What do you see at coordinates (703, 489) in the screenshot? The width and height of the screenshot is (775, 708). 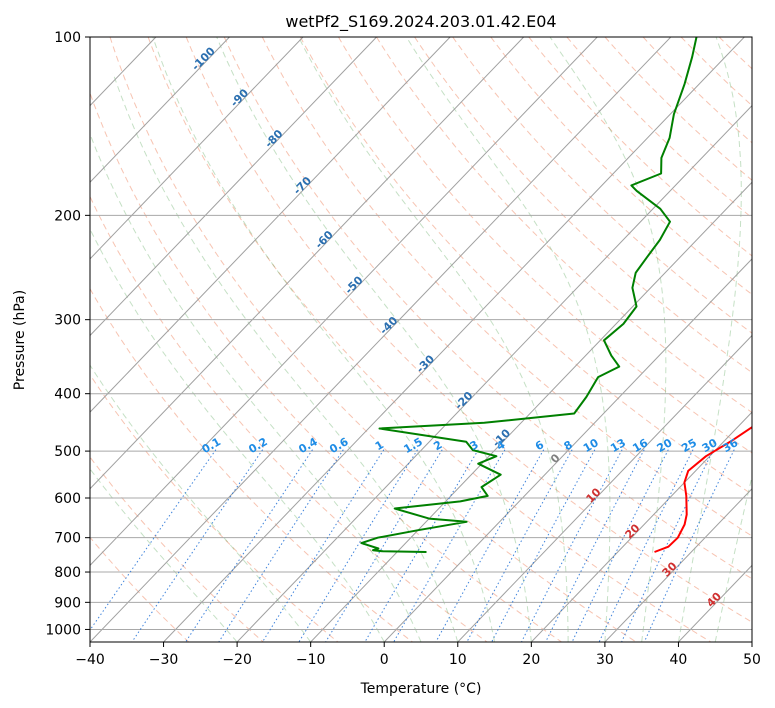 I see `series-temperature-line` at bounding box center [703, 489].